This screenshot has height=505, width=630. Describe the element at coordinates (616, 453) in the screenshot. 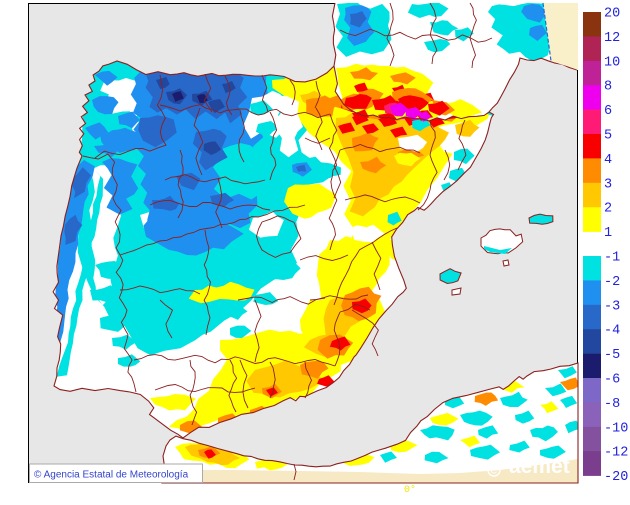

I see `svg-text: -12` at that location.